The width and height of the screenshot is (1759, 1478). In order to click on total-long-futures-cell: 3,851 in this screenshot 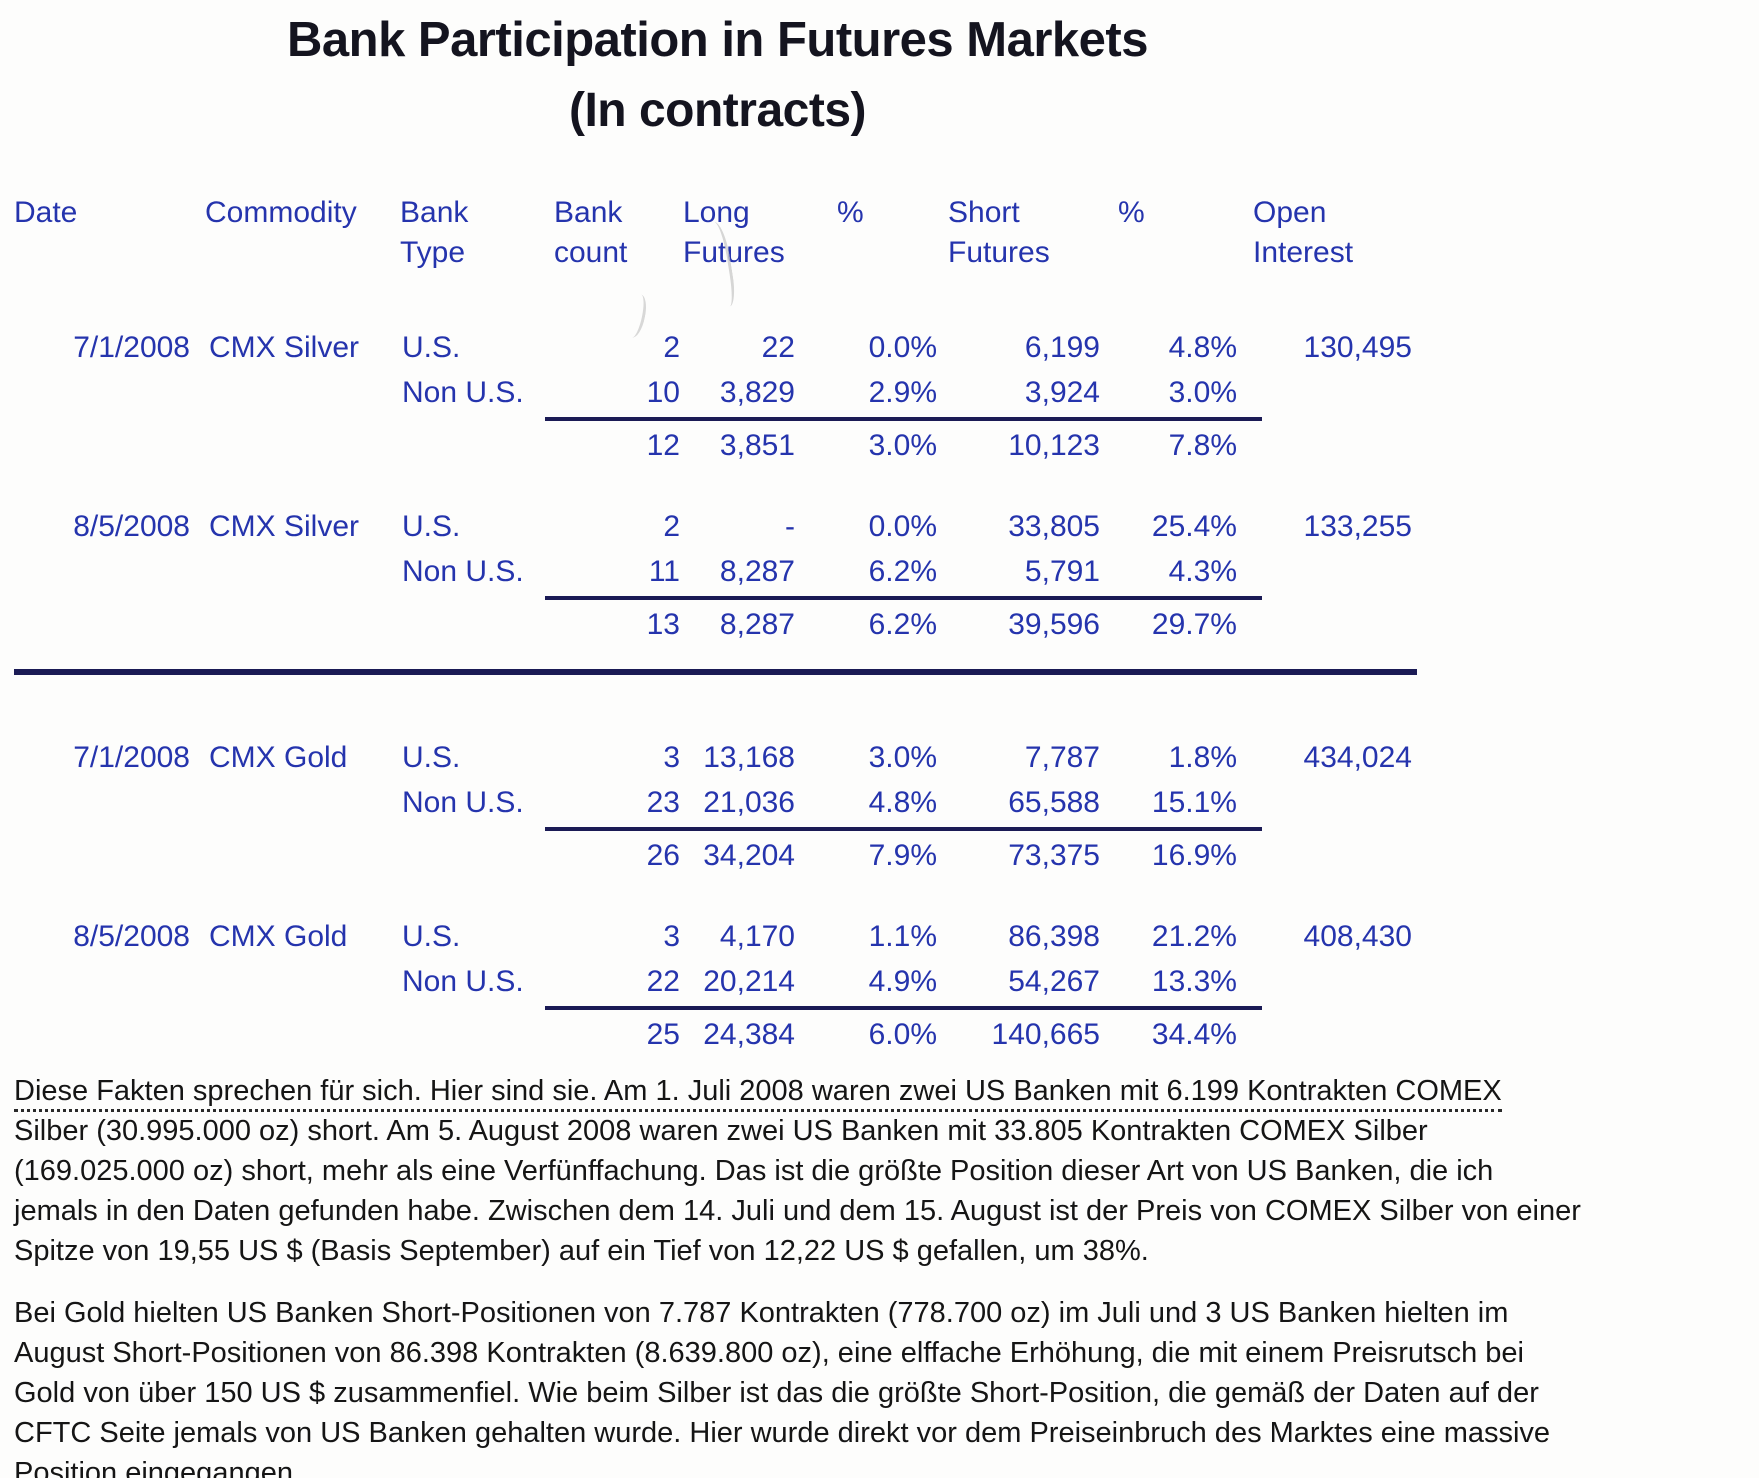, I will do `click(757, 445)`.